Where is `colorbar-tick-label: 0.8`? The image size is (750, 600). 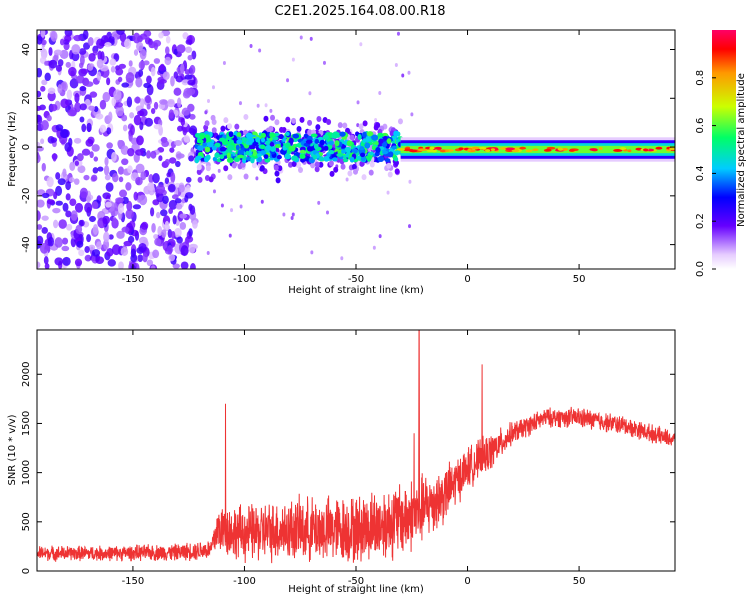
colorbar-tick-label: 0.8 is located at coordinates (700, 78).